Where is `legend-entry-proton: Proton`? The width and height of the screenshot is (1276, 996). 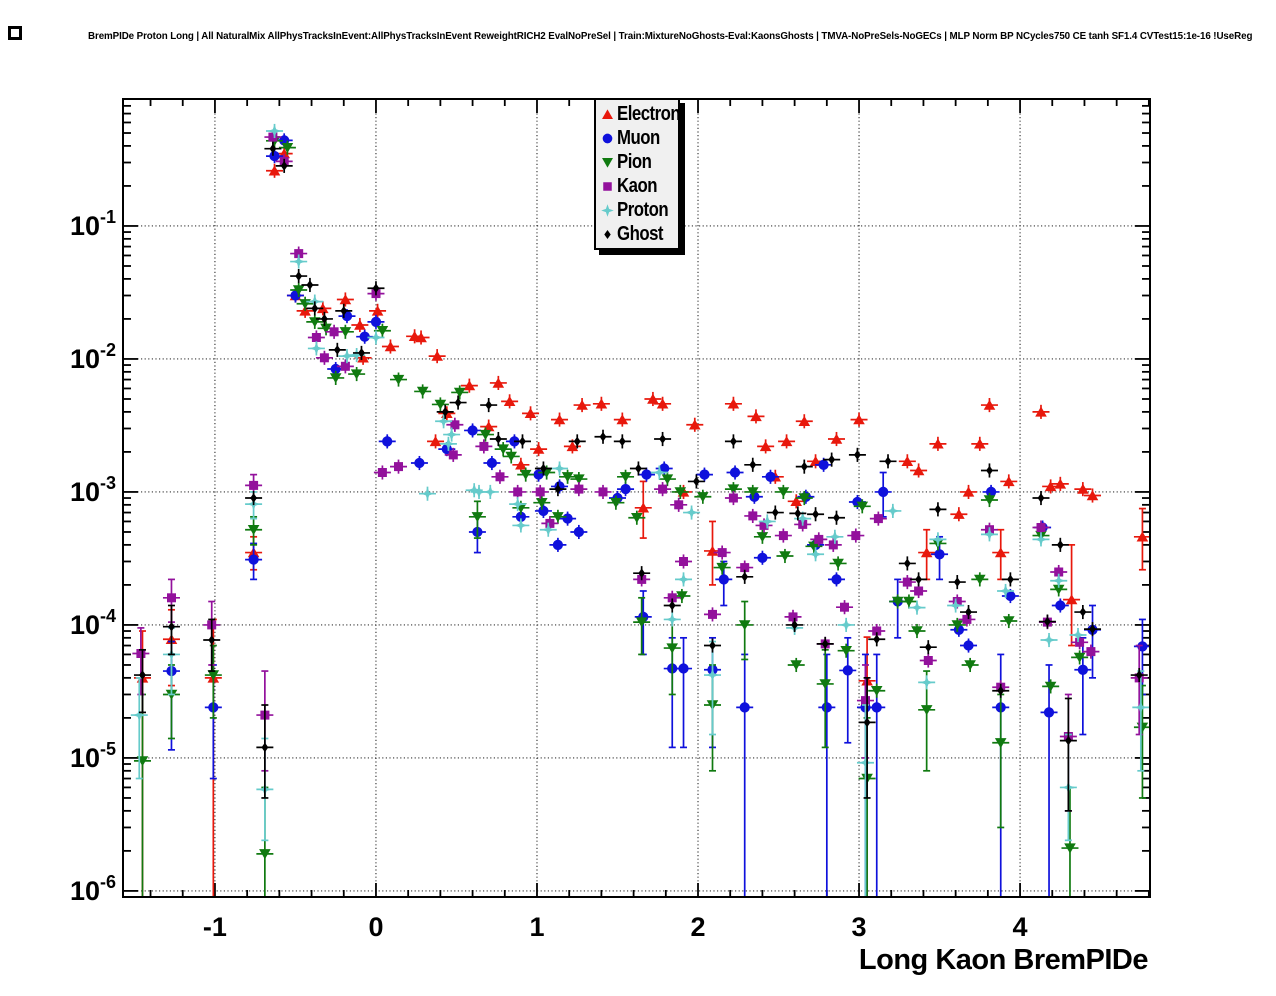 legend-entry-proton: Proton is located at coordinates (638, 210).